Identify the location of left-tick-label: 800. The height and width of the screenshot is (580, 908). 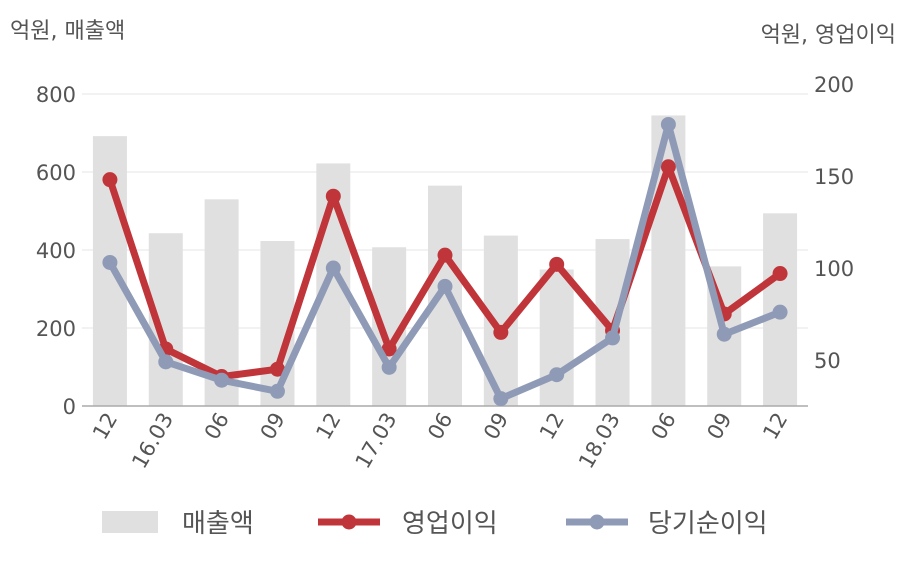
(56, 95).